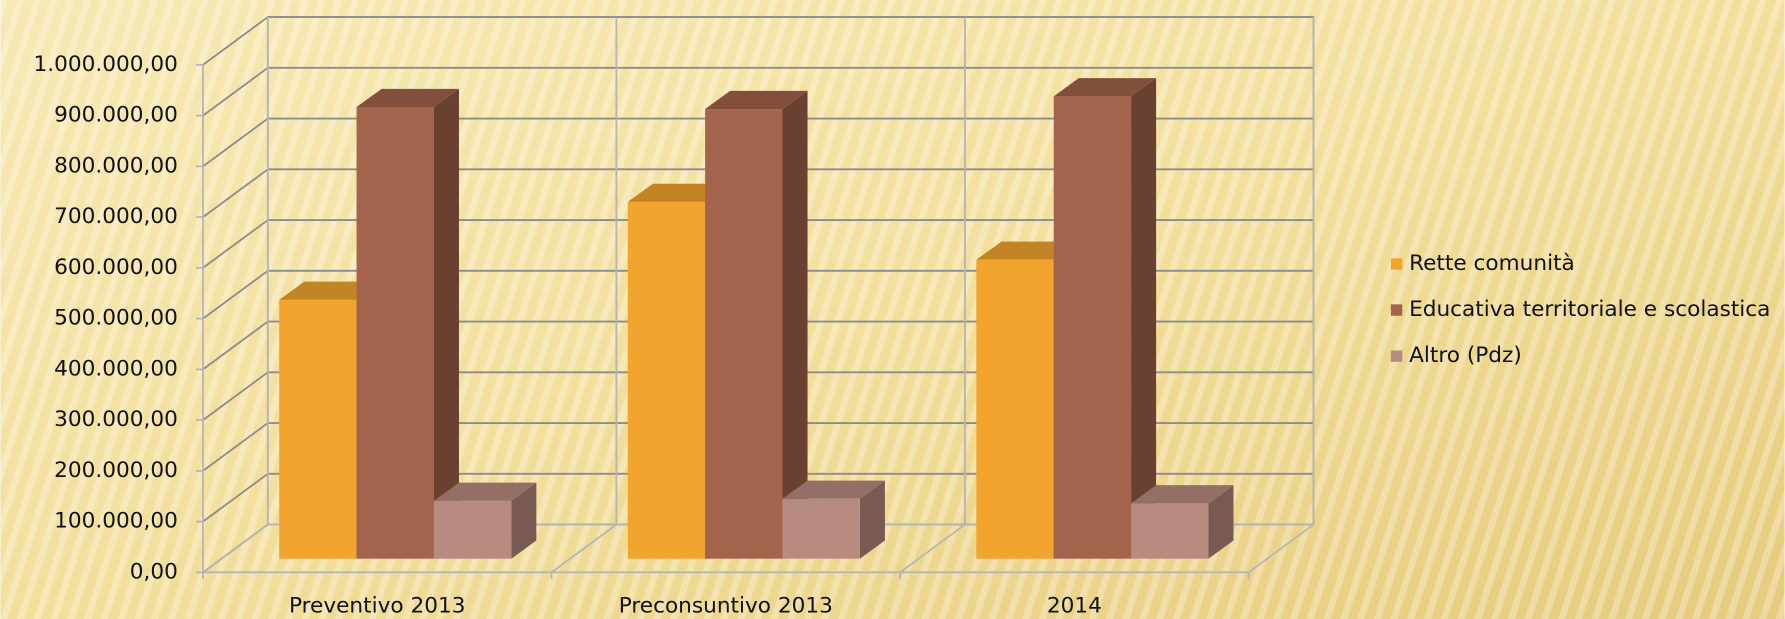 This screenshot has height=619, width=1785. What do you see at coordinates (116, 115) in the screenshot?
I see `y-tick-label: 900.000,00` at bounding box center [116, 115].